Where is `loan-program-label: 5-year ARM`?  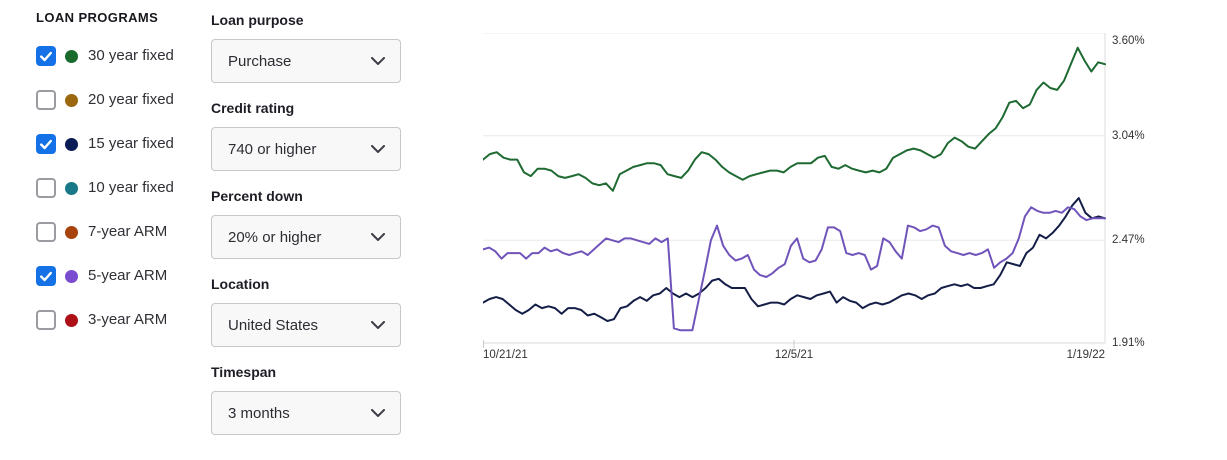 loan-program-label: 5-year ARM is located at coordinates (128, 275).